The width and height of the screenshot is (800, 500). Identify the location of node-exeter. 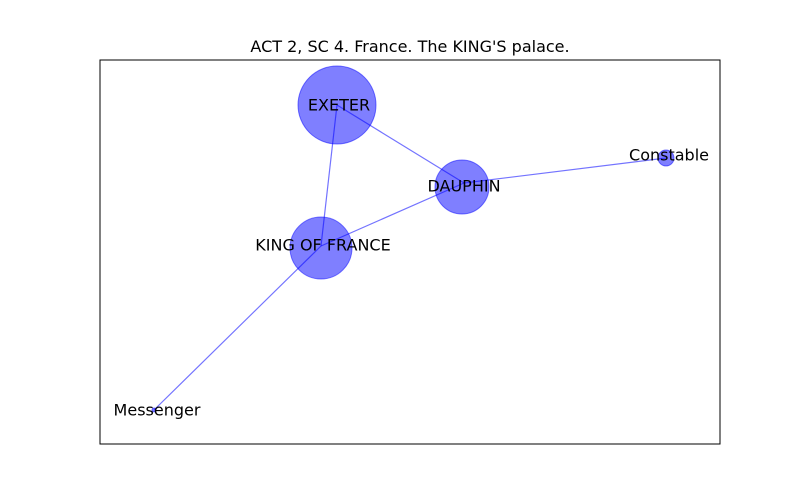
(337, 105).